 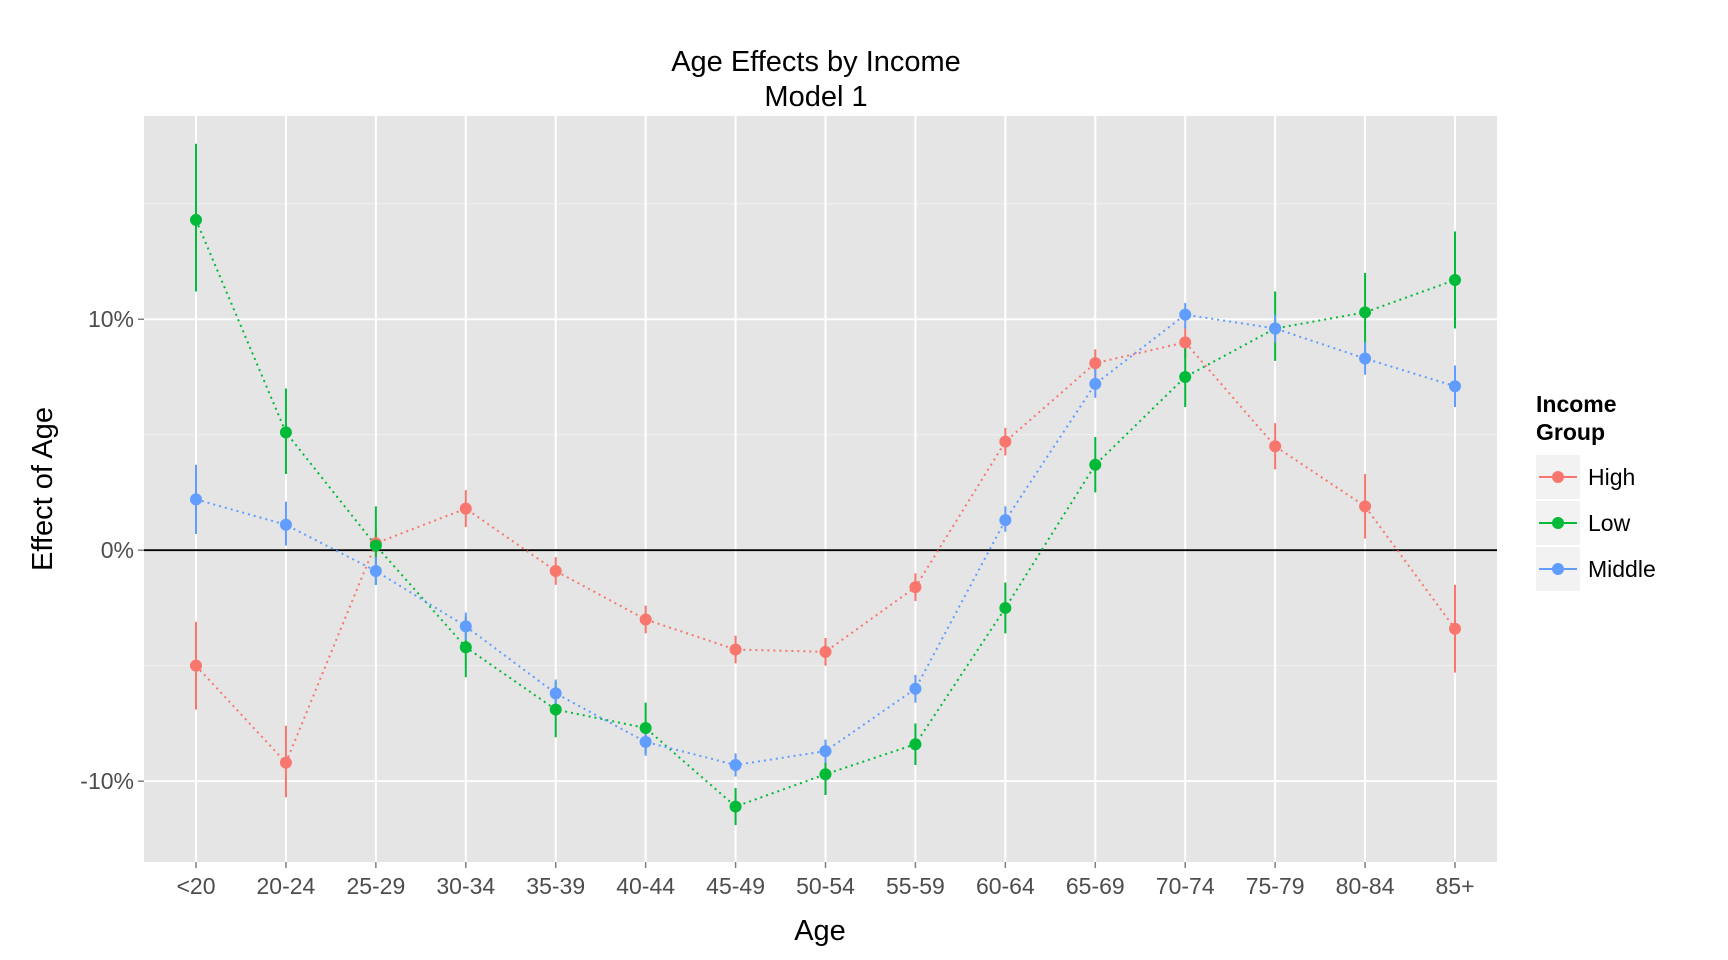 What do you see at coordinates (43, 489) in the screenshot?
I see `y-axis-title: Effect of Age` at bounding box center [43, 489].